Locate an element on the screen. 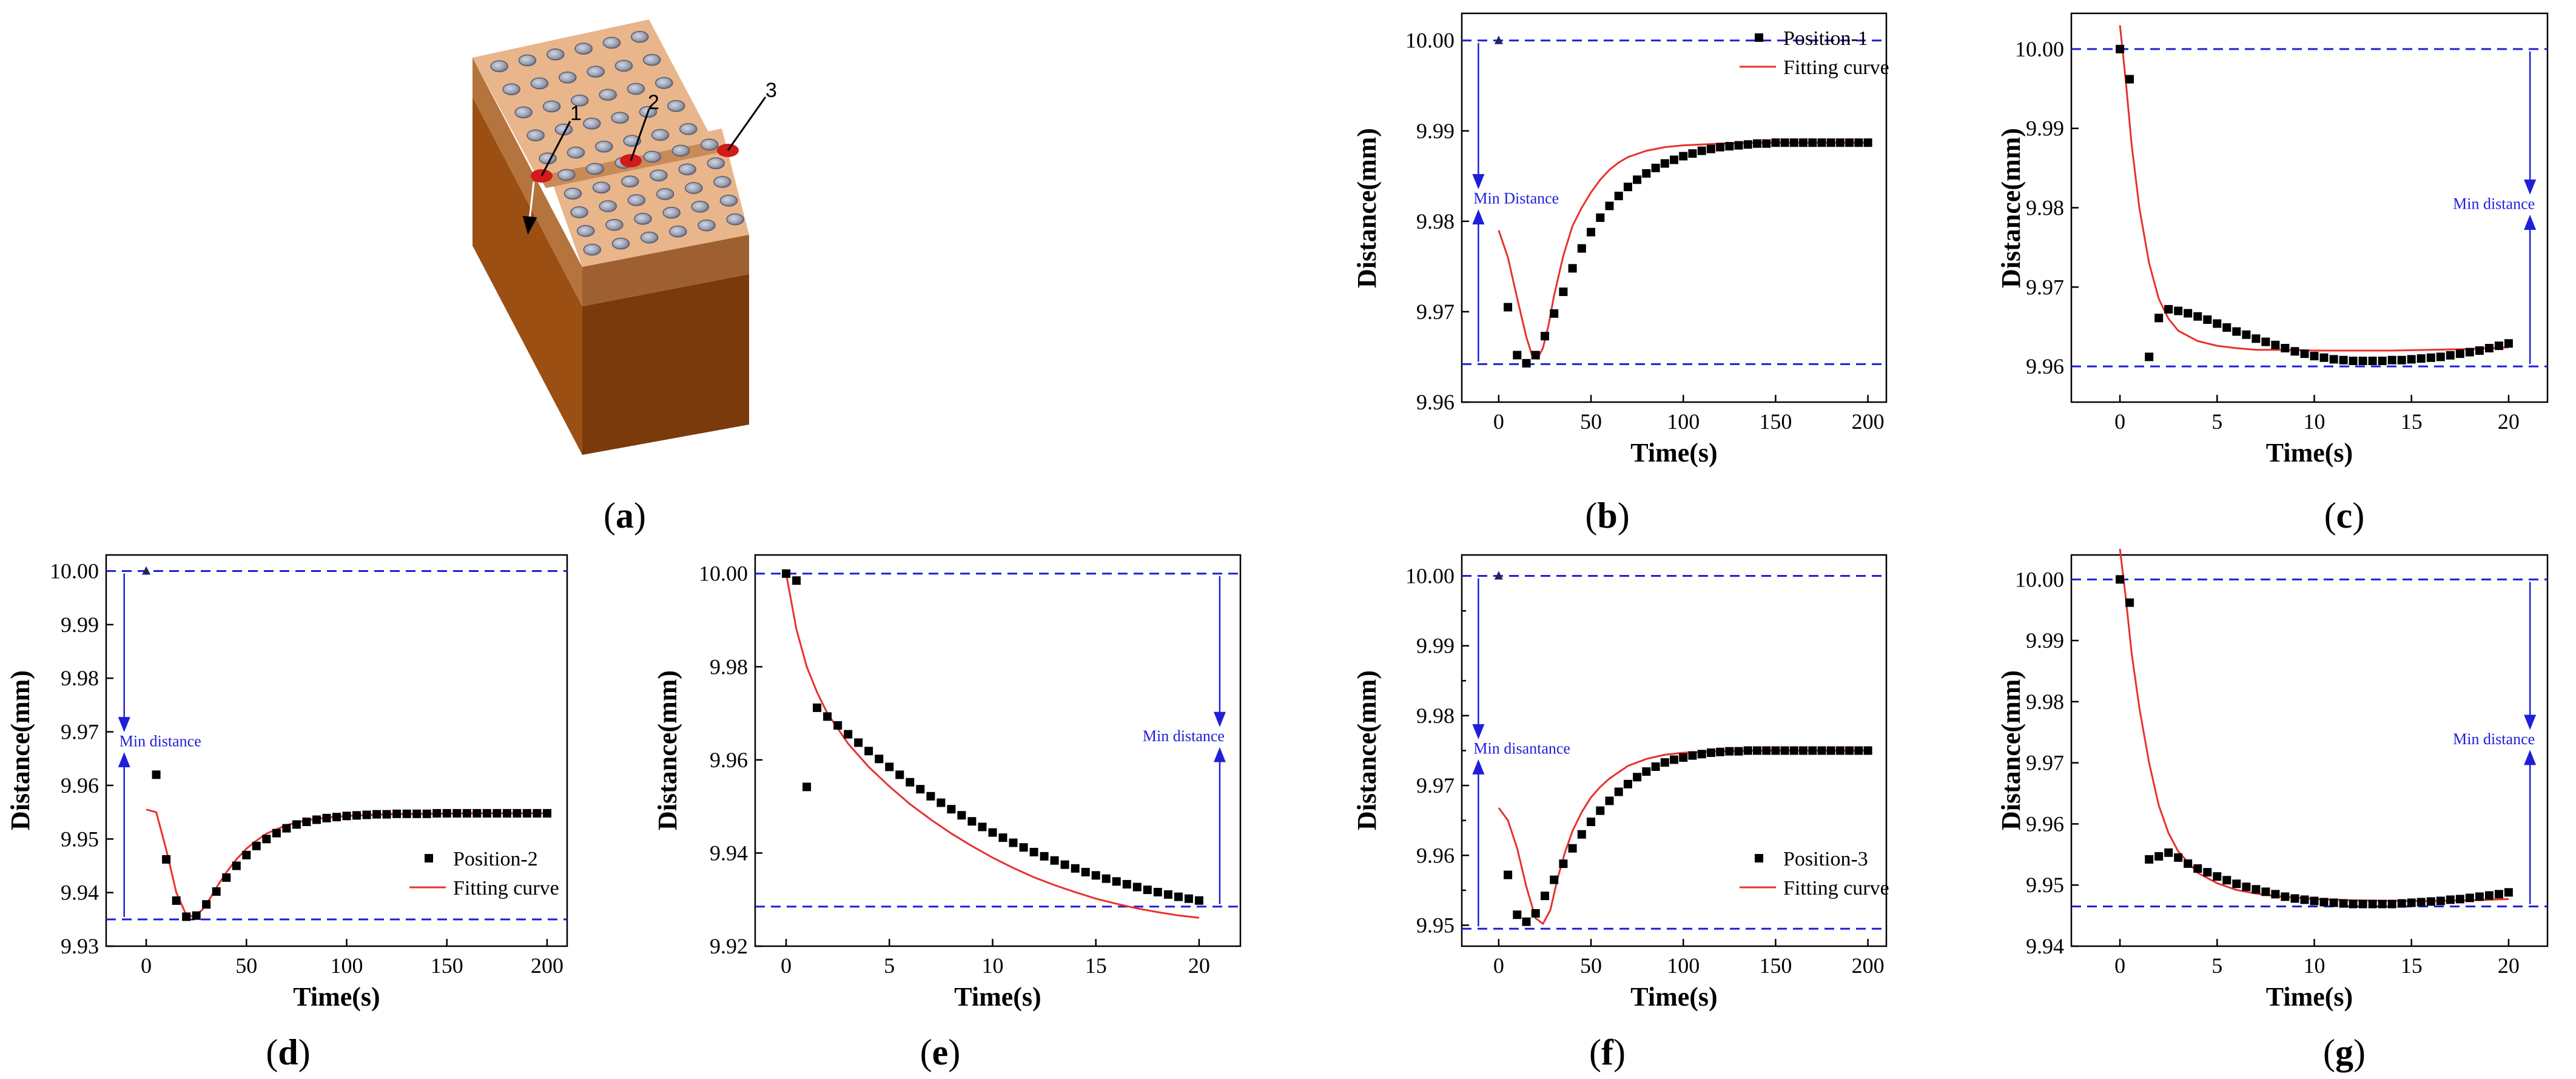 The image size is (2576, 1079). svg-text: (d) is located at coordinates (288, 1052).